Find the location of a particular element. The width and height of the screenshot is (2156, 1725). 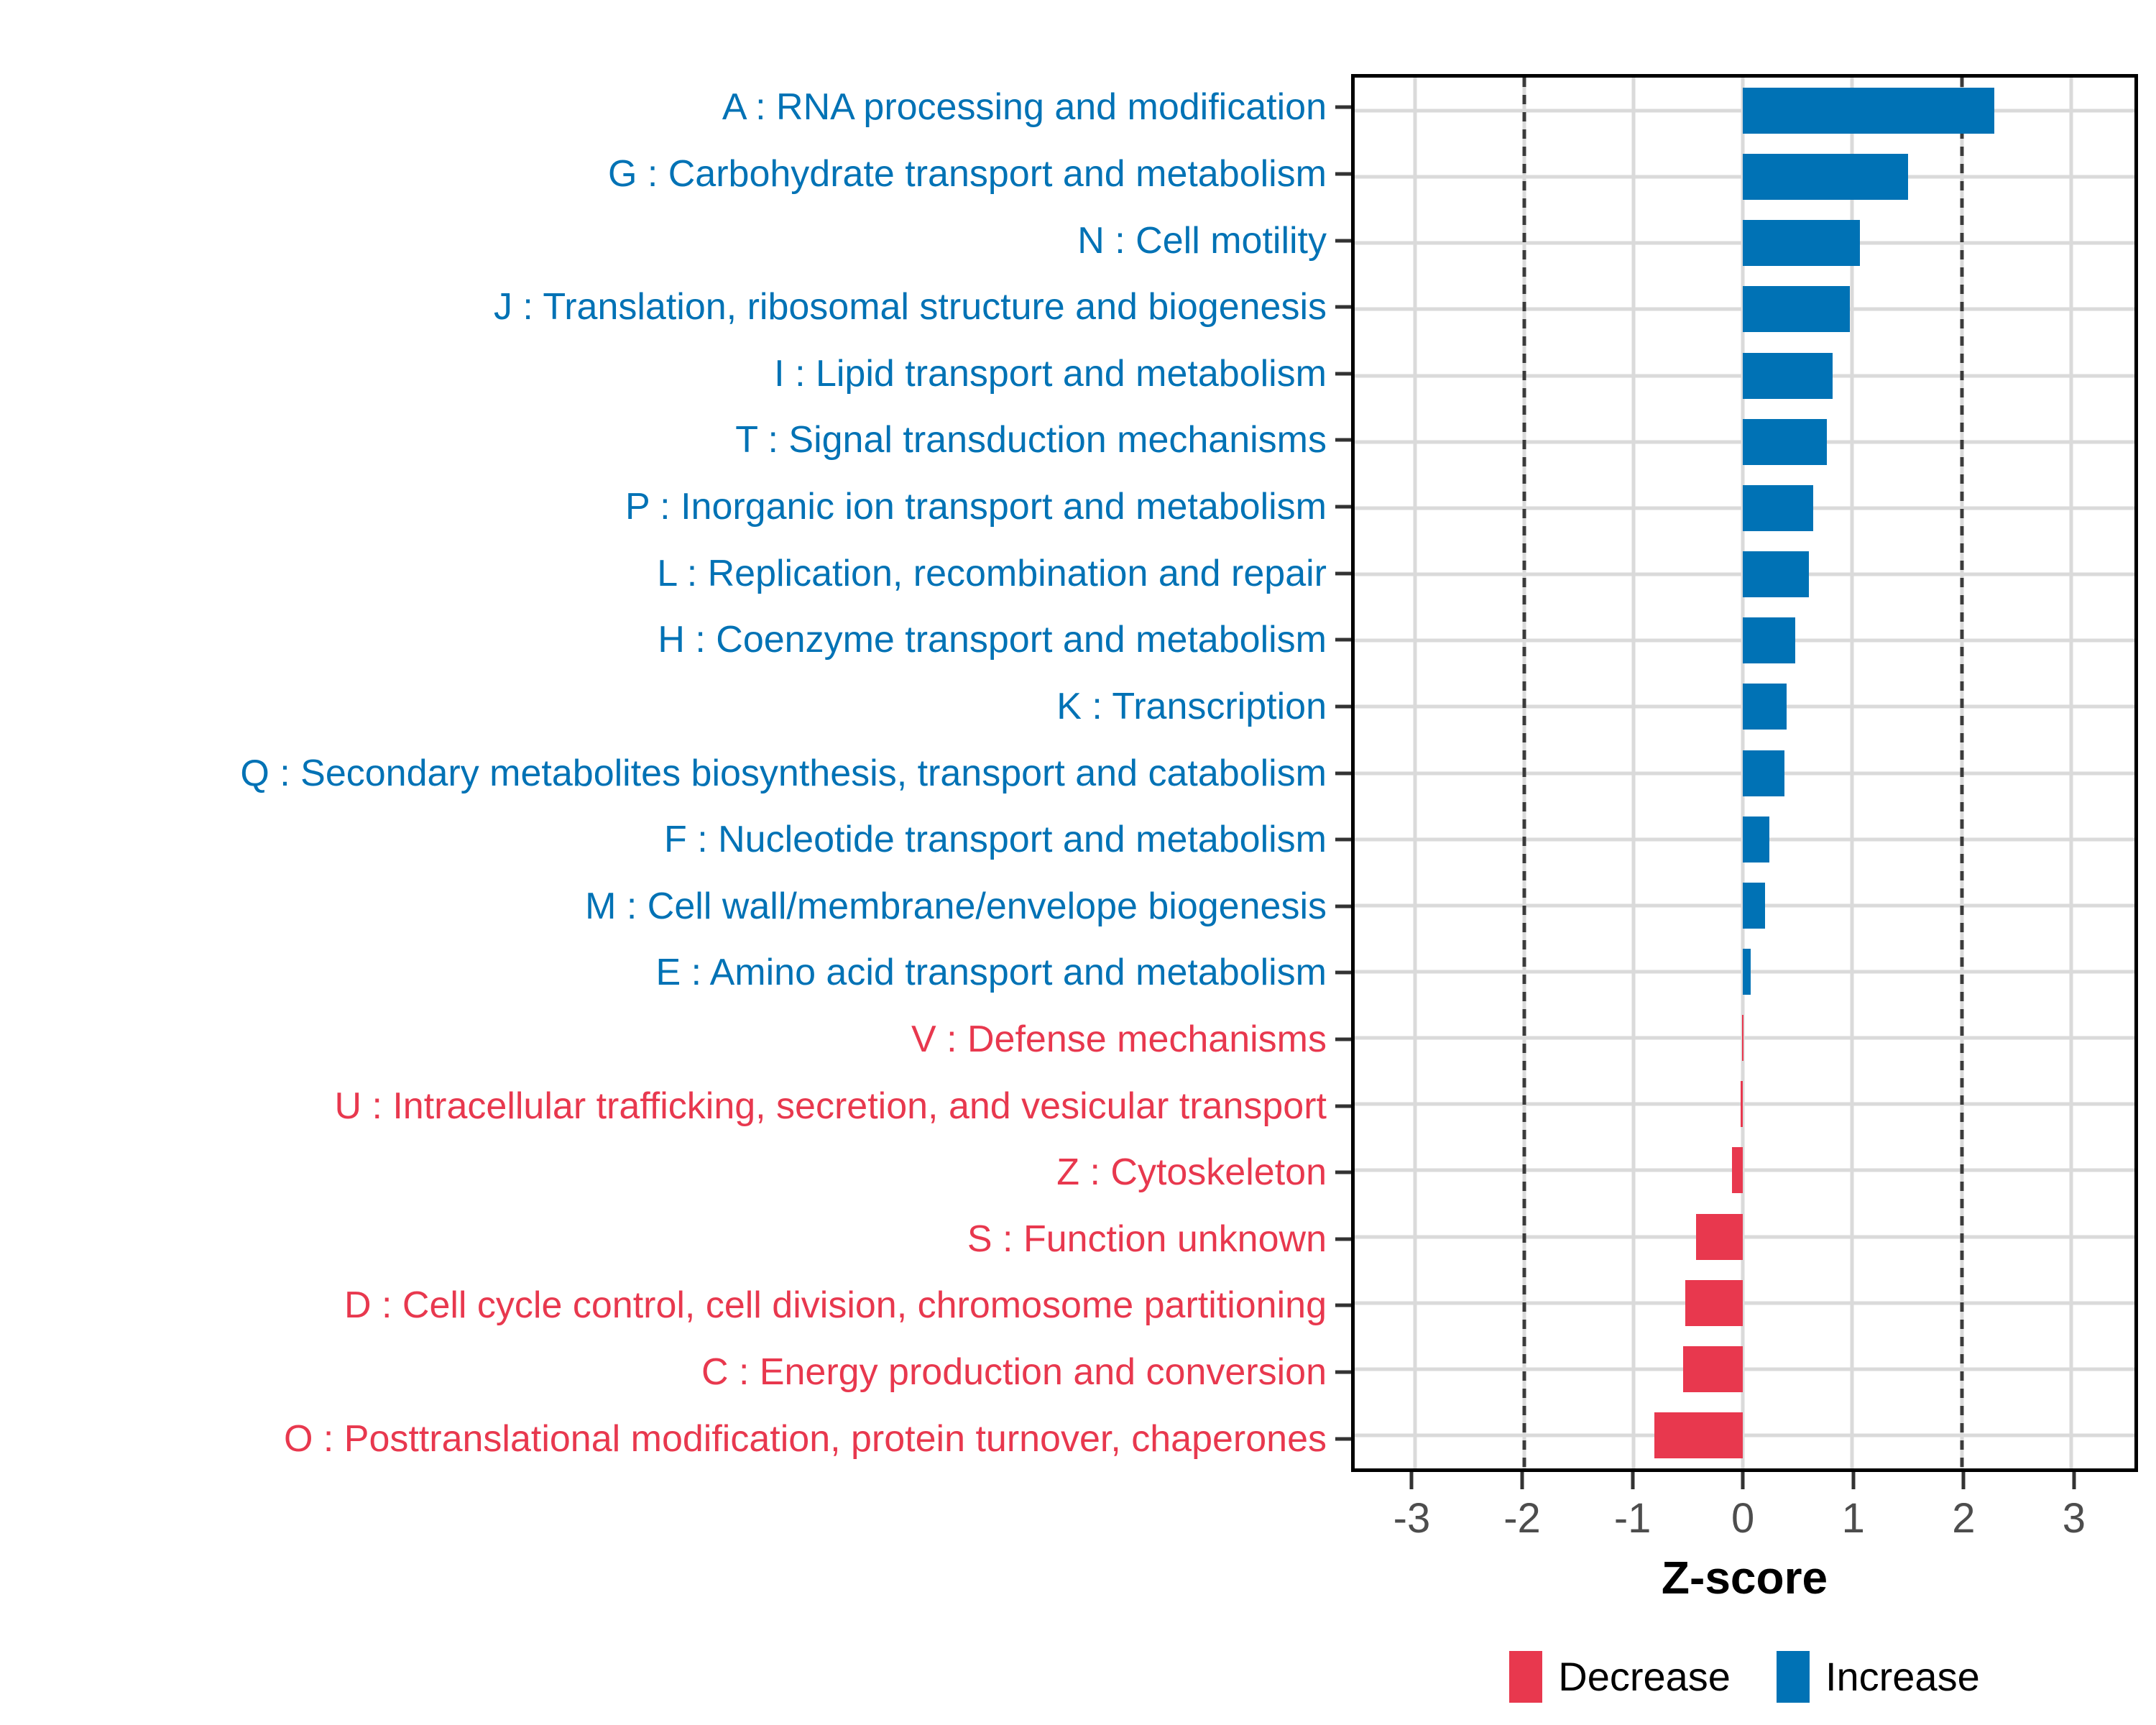

legend-label-increase: Increase is located at coordinates (1903, 1676).